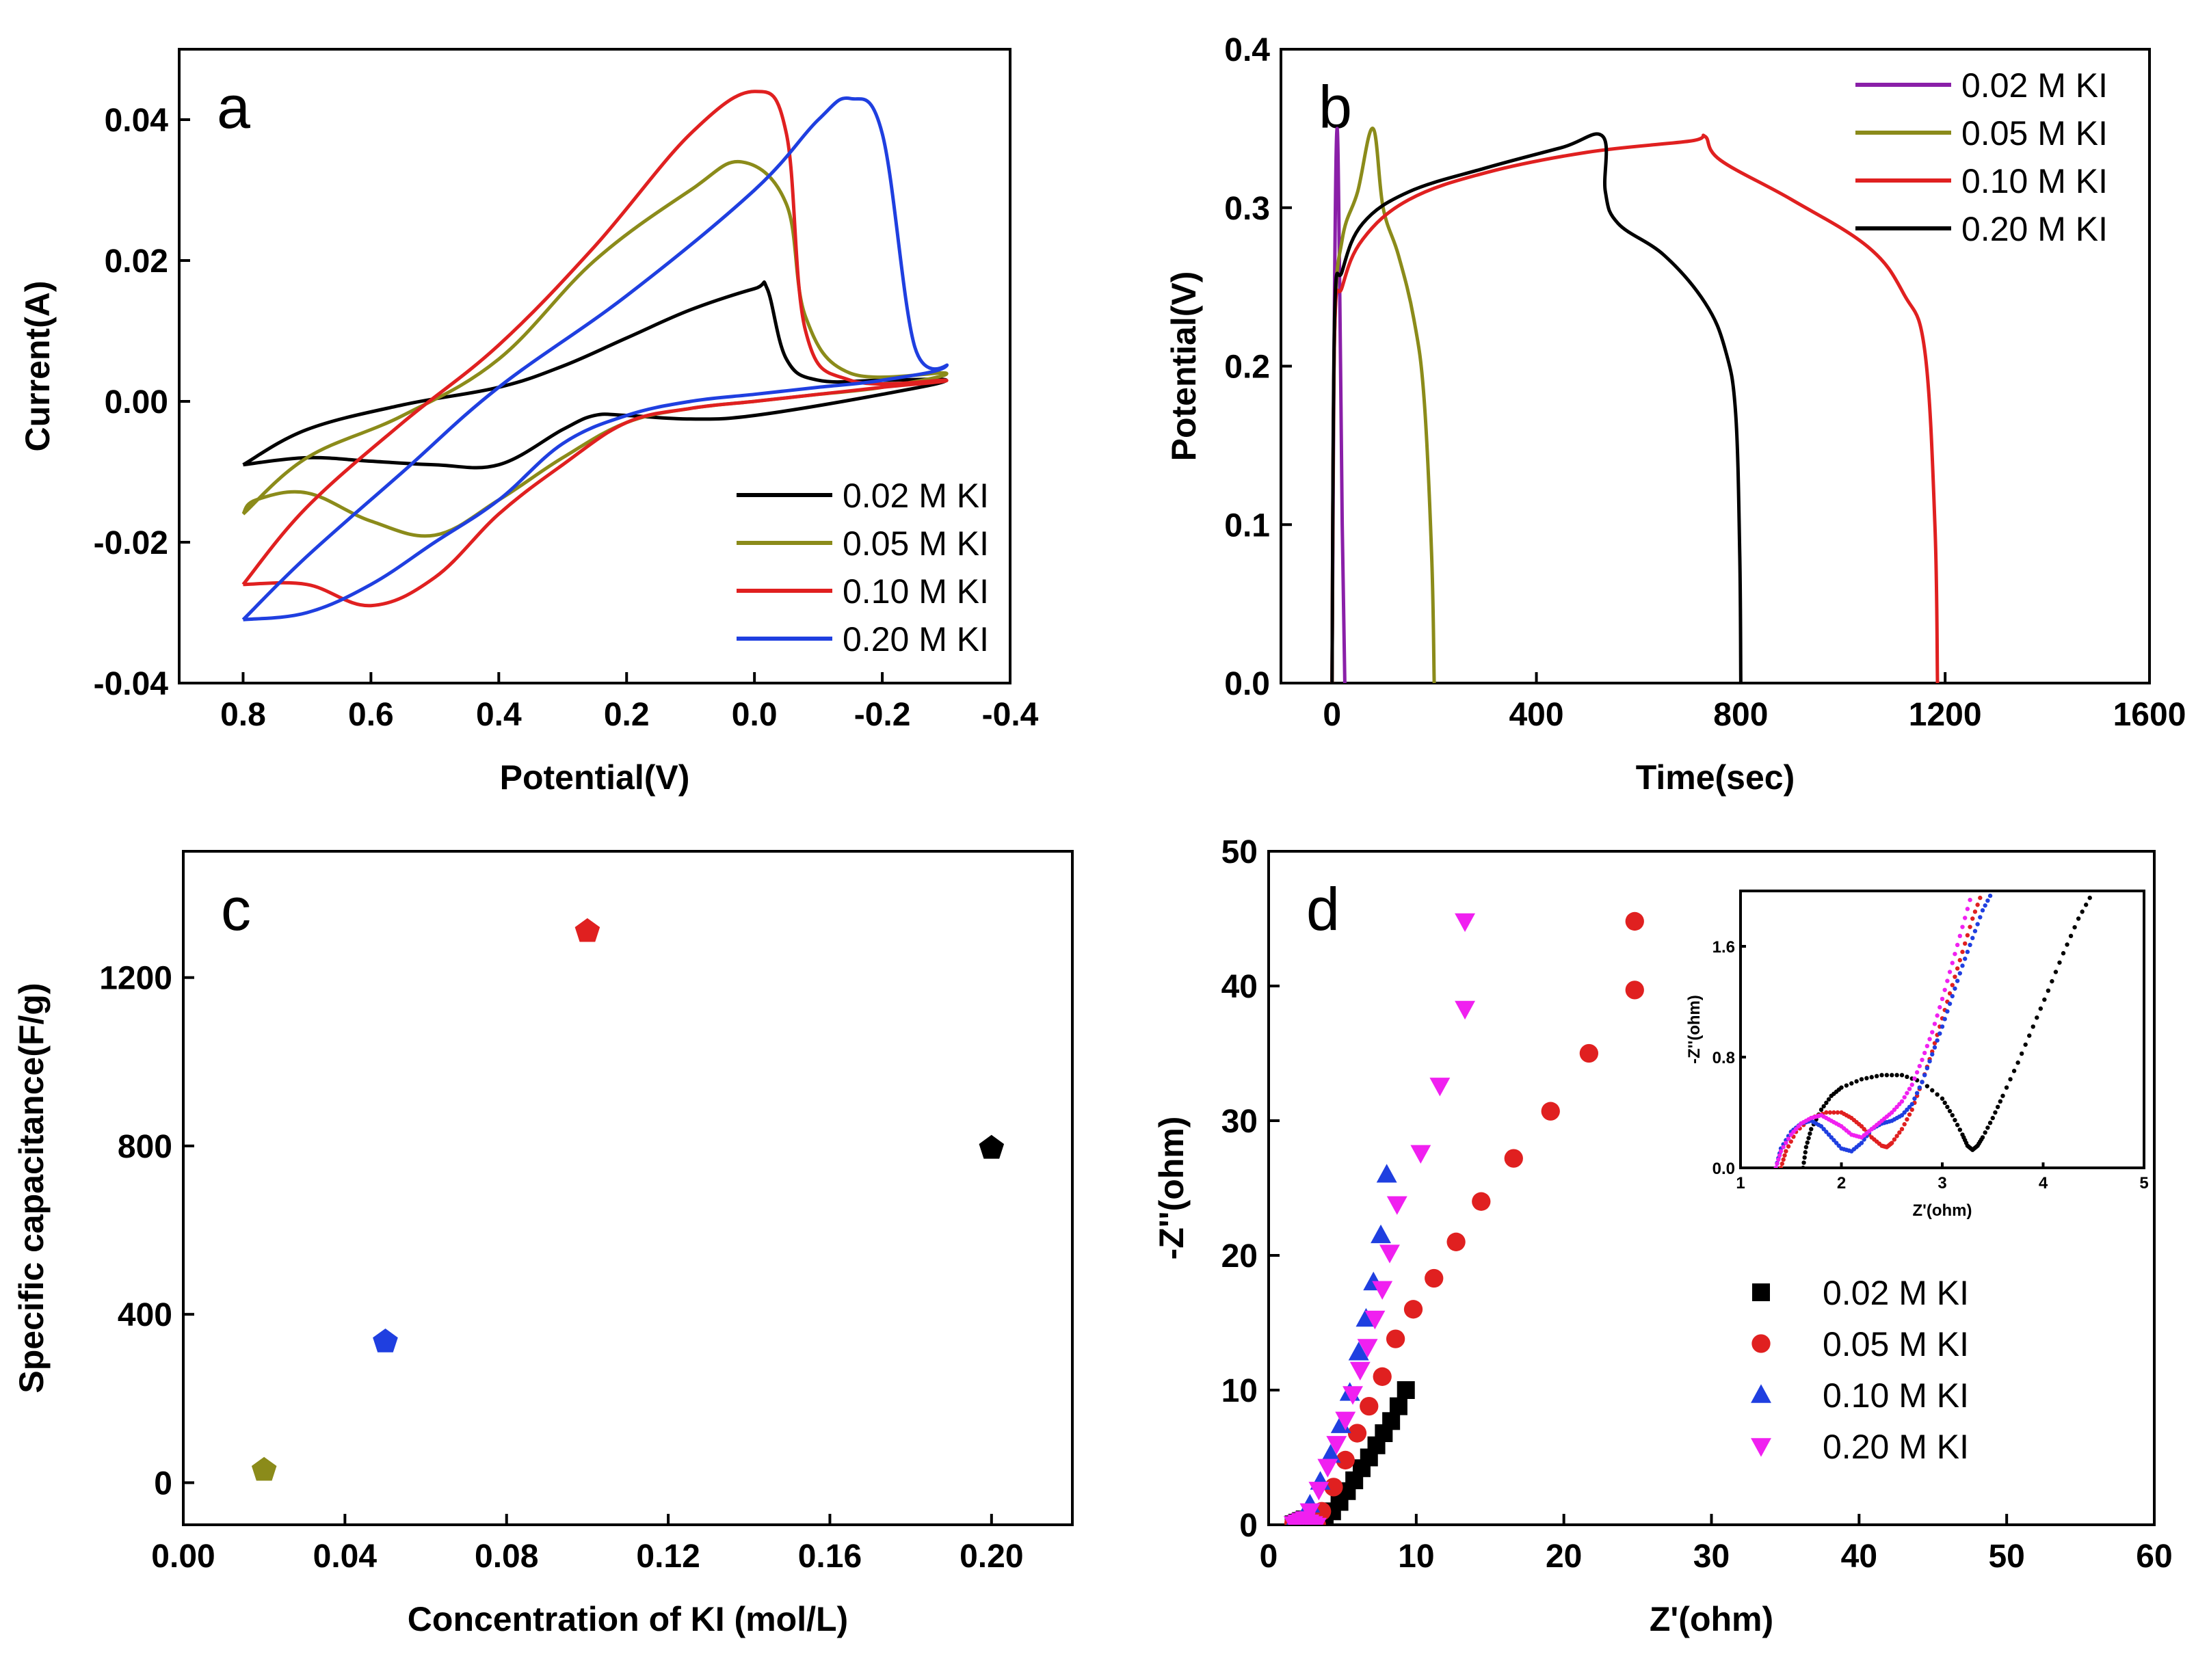 This screenshot has width=2209, height=1680. What do you see at coordinates (1249, 1526) in the screenshot?
I see `y-tick-label: 0` at bounding box center [1249, 1526].